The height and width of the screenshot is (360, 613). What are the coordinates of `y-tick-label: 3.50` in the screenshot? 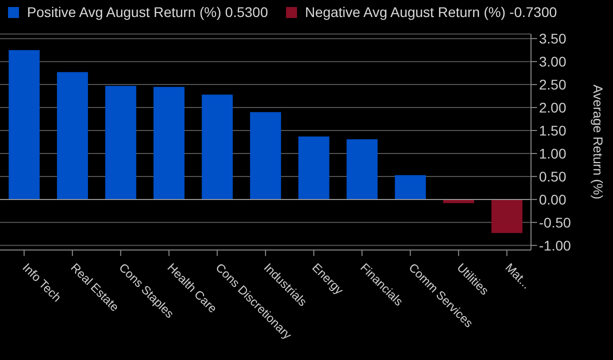 It's located at (552, 38).